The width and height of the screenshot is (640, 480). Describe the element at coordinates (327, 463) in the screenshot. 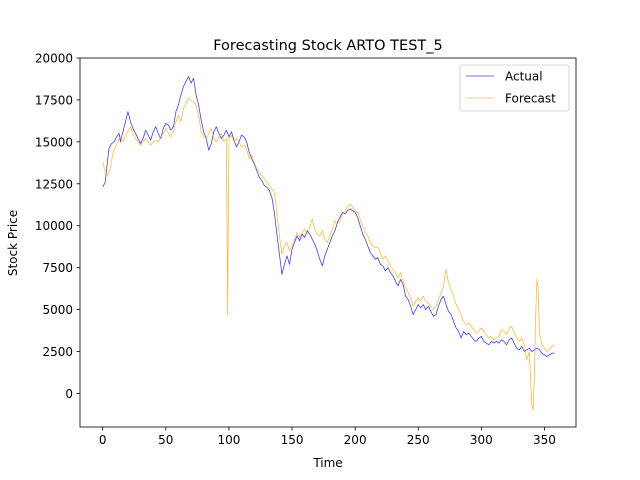

I see `x-axis-label: Time` at that location.